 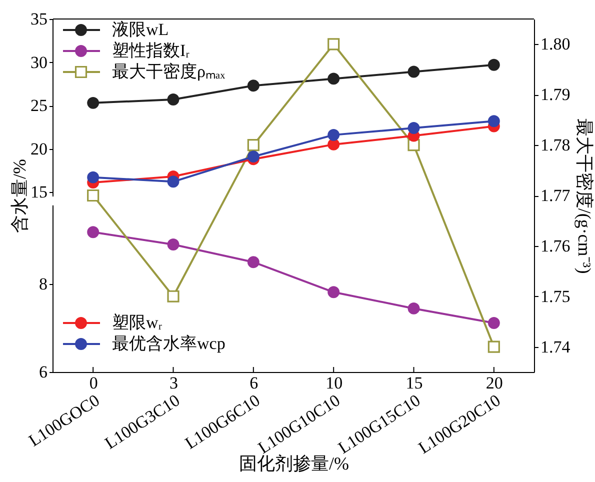 I want to click on y-tick-label: 15, so click(x=39, y=192).